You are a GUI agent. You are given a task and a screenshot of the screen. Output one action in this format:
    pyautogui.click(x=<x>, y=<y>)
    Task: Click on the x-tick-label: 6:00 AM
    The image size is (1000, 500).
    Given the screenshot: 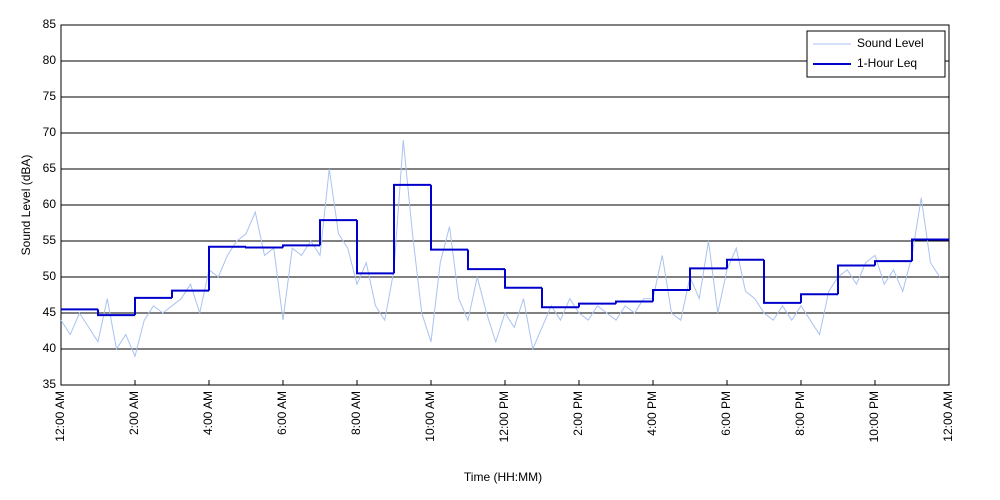 What is the action you would take?
    pyautogui.click(x=282, y=413)
    